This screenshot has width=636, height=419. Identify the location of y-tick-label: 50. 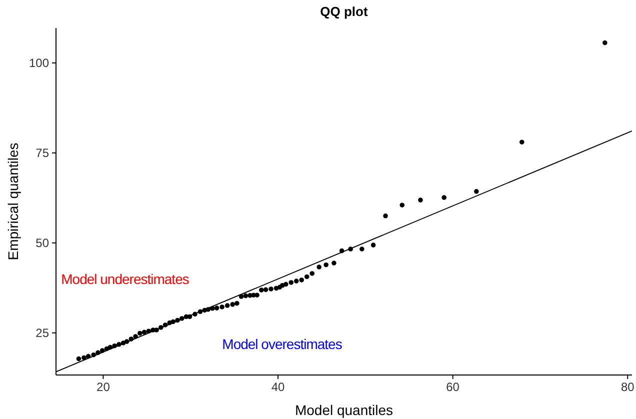
(43, 243).